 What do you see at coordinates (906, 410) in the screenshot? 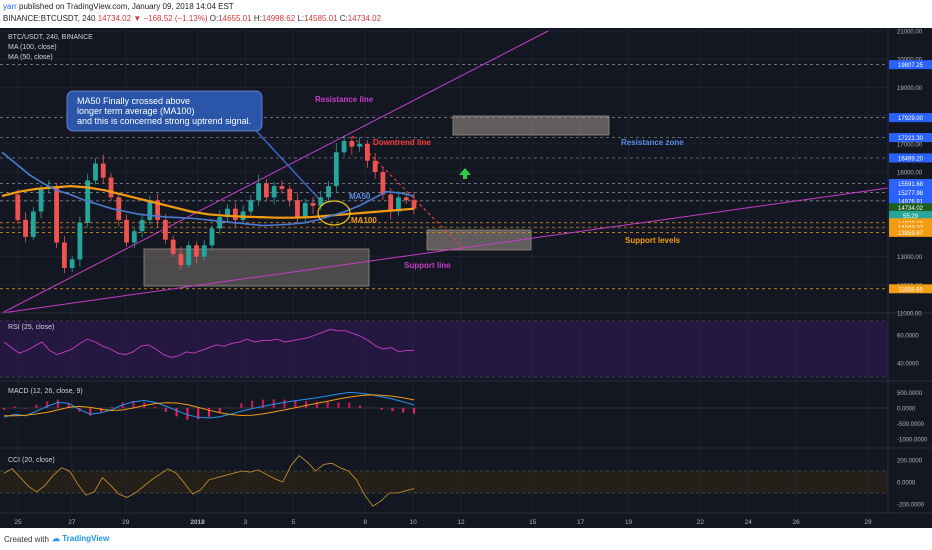
I see `macd-tick: 0.0000` at bounding box center [906, 410].